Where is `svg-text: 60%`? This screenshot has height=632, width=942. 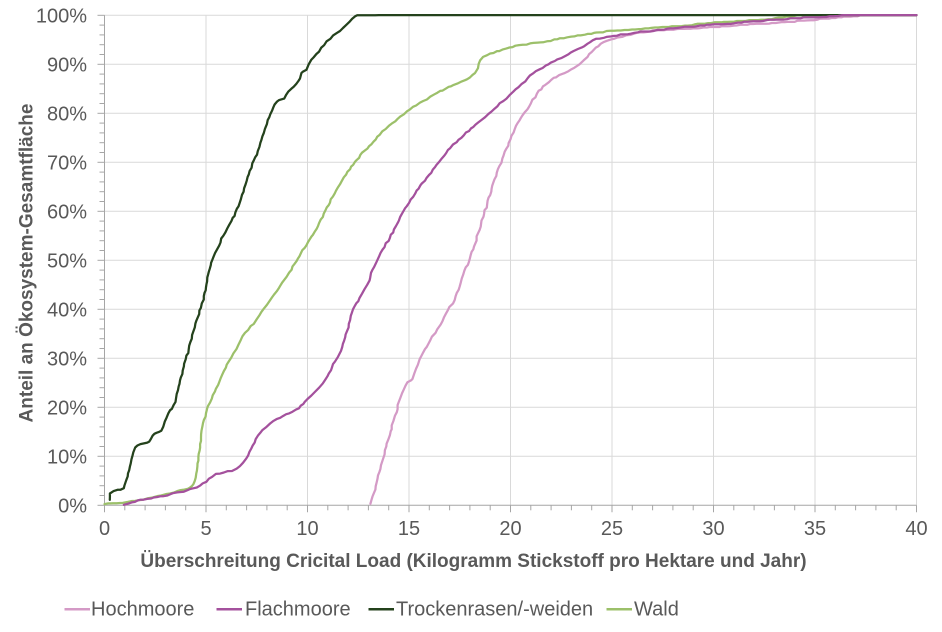
svg-text: 60% is located at coordinates (67, 212).